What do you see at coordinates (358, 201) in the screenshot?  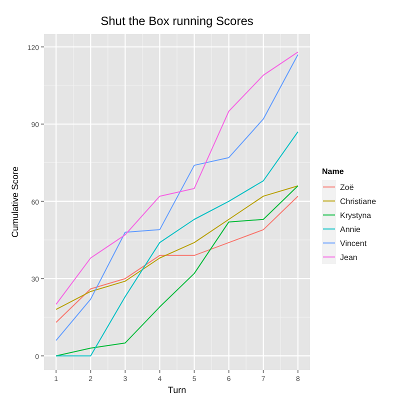 I see `legend-label: Christiane` at bounding box center [358, 201].